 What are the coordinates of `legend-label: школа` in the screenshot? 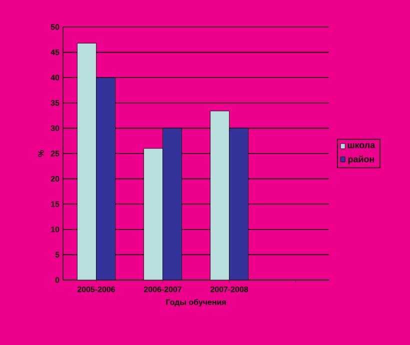 It's located at (362, 145).